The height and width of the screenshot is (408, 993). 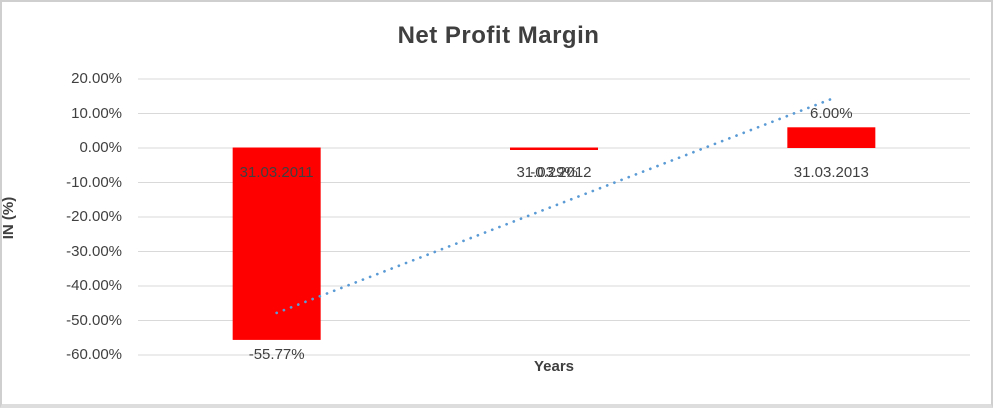 I want to click on category-label: 31.03.2013, so click(x=831, y=172).